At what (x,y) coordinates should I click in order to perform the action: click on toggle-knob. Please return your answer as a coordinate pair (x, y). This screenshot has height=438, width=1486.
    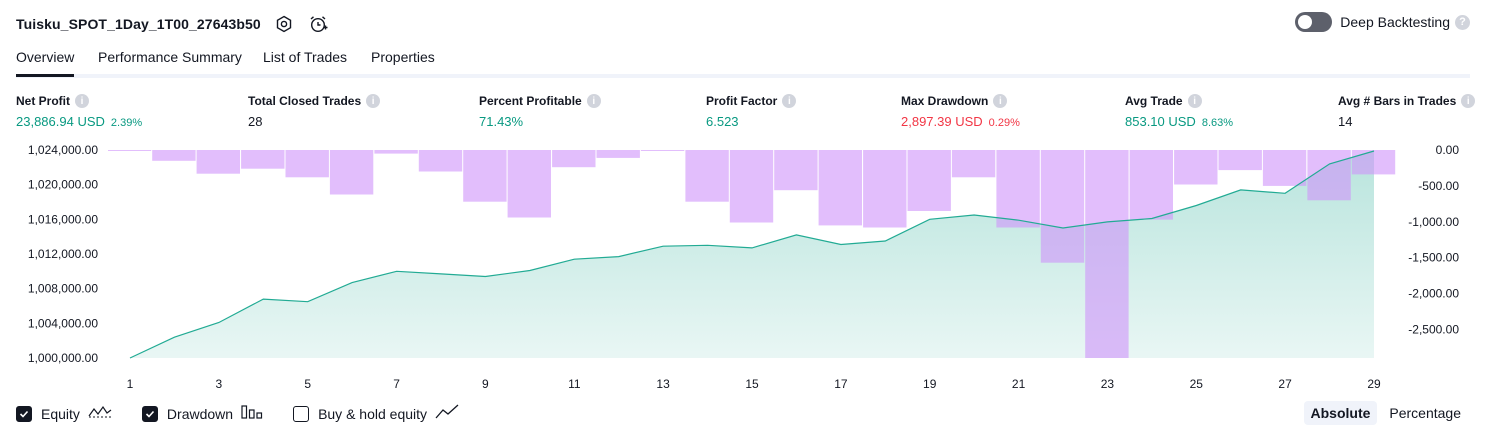
    Looking at the image, I should click on (1305, 22).